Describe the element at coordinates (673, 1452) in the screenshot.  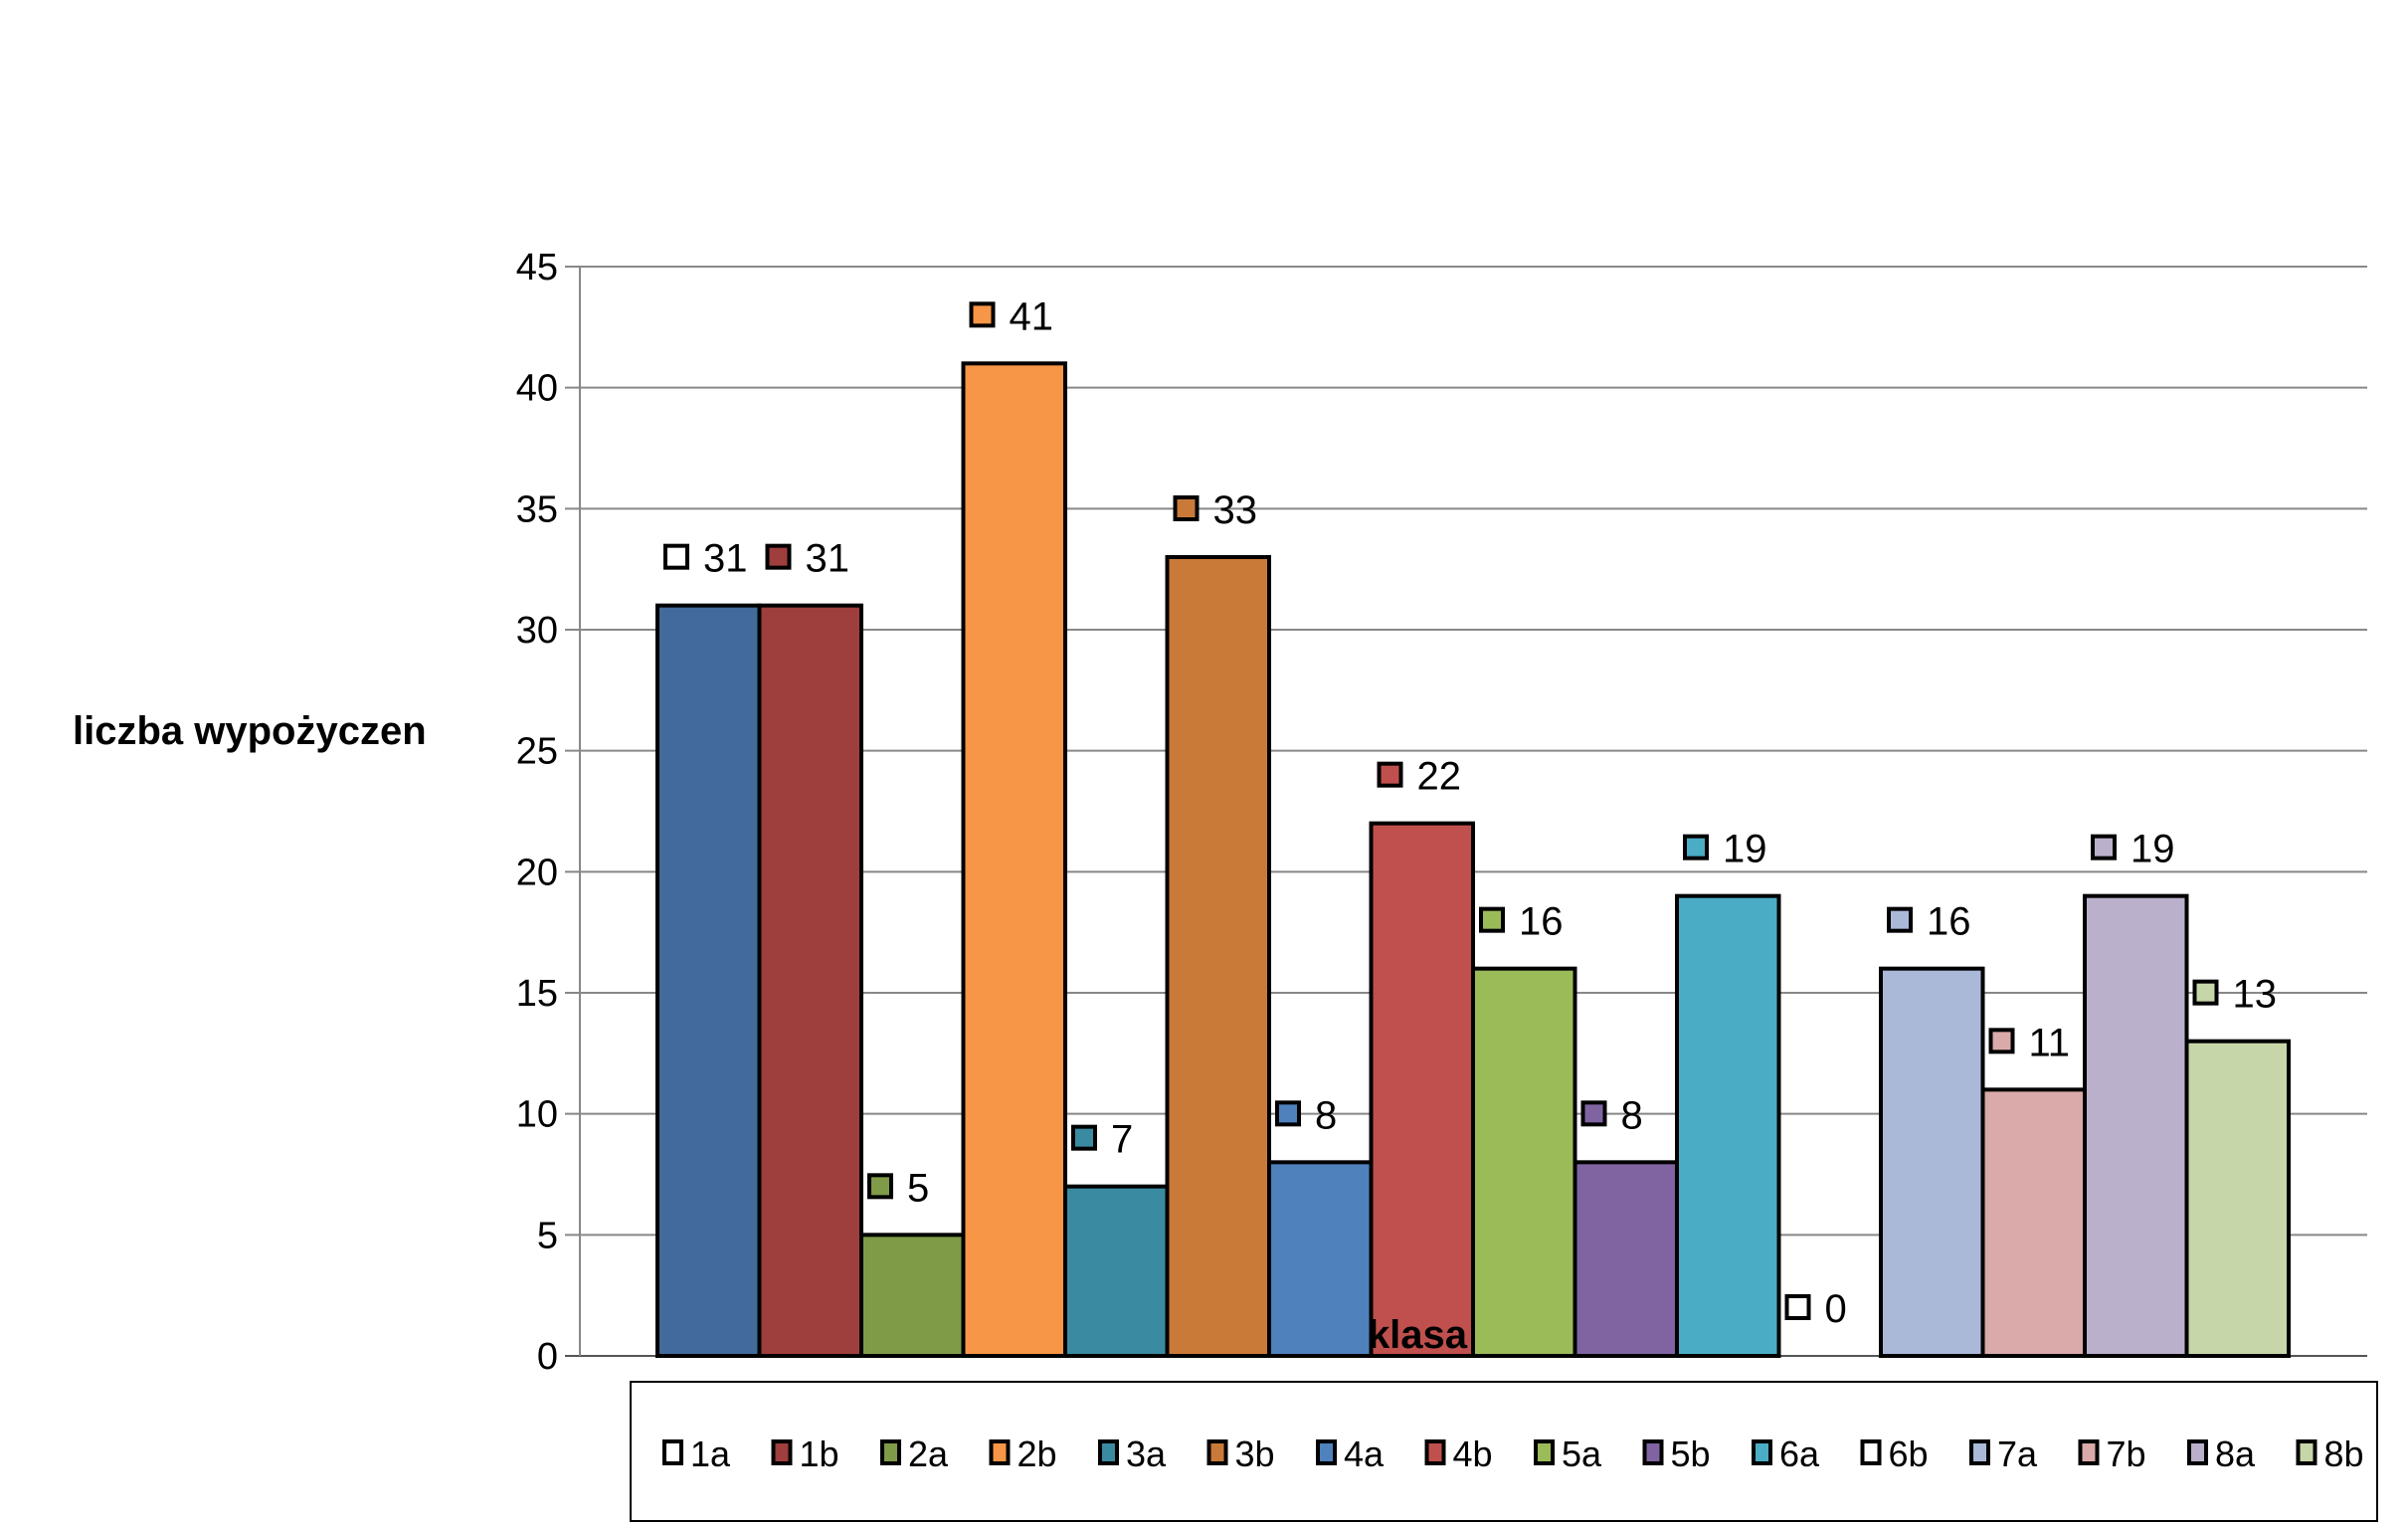
I see `legend-swatch-1a` at that location.